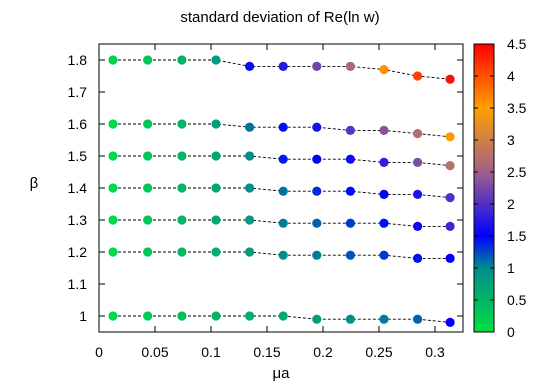 This screenshot has width=542, height=388. Describe the element at coordinates (282, 373) in the screenshot. I see `x-axis-label: μa` at that location.